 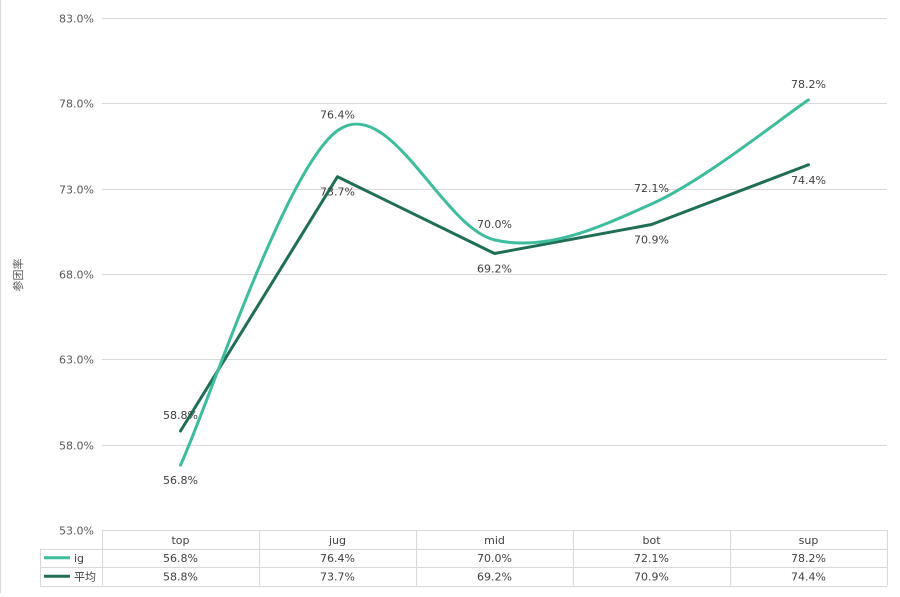 I want to click on data-label-average: 73.7%, so click(x=337, y=192).